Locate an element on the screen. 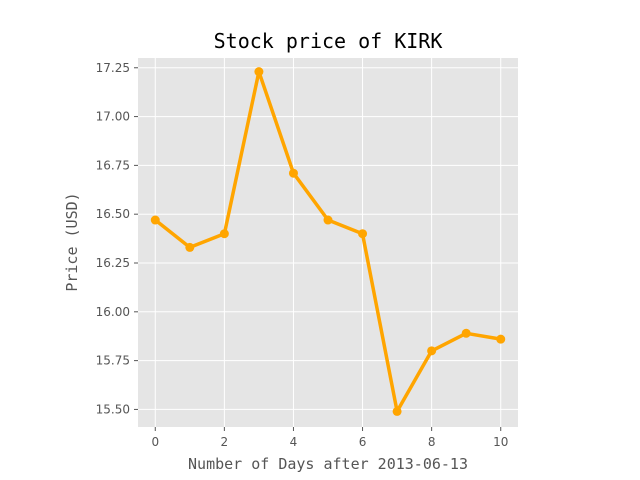 This screenshot has width=640, height=480. x-tick-label: 0 is located at coordinates (155, 442).